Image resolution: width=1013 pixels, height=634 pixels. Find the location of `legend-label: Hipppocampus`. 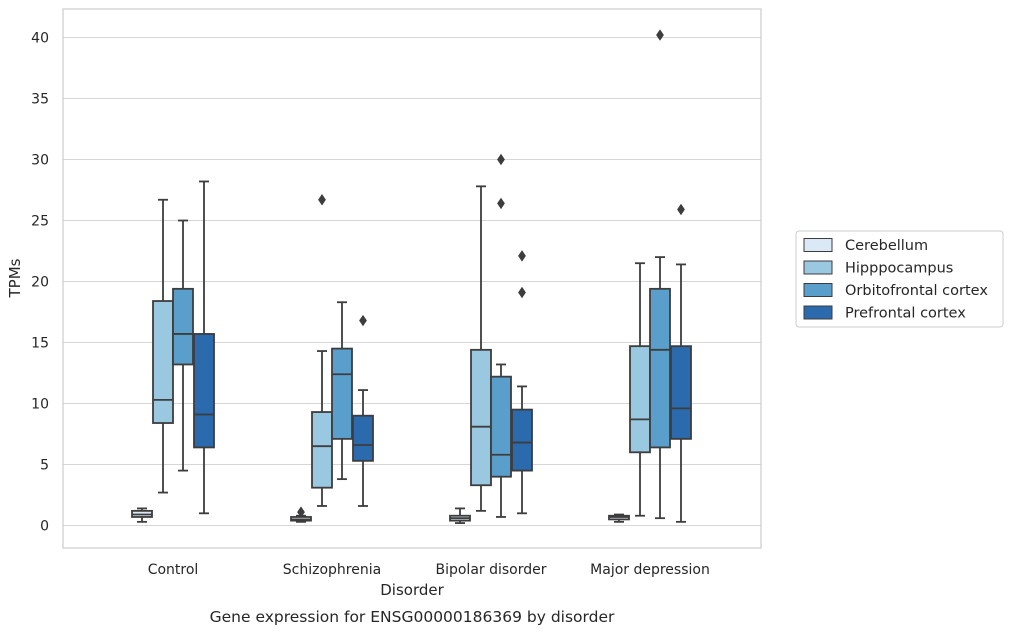

legend-label: Hipppocampus is located at coordinates (899, 269).